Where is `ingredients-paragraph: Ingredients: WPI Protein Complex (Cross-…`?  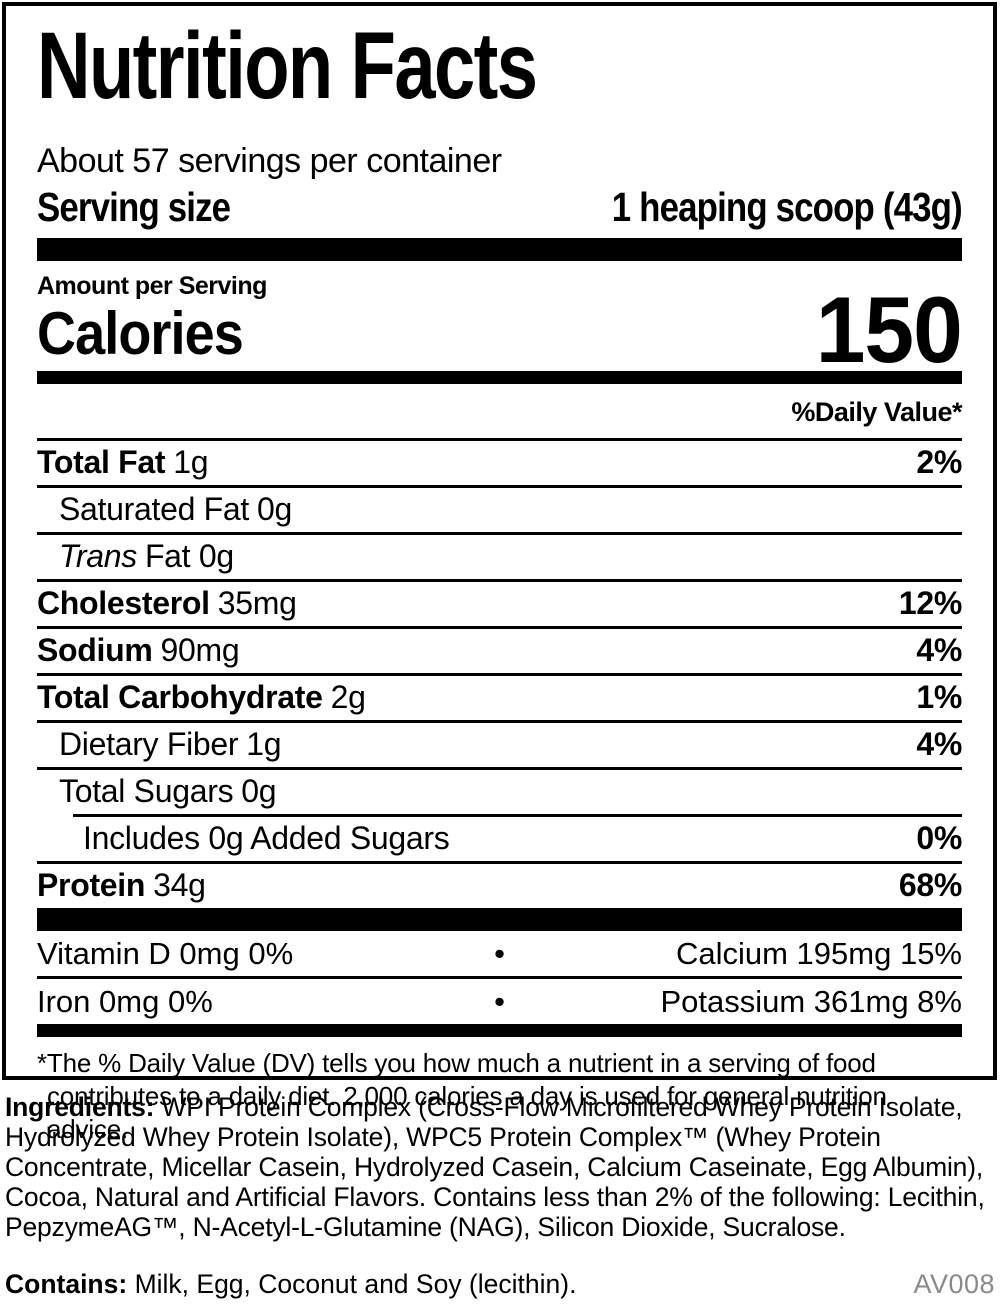 ingredients-paragraph: Ingredients: WPI Protein Complex (Cross-… is located at coordinates (500, 1167).